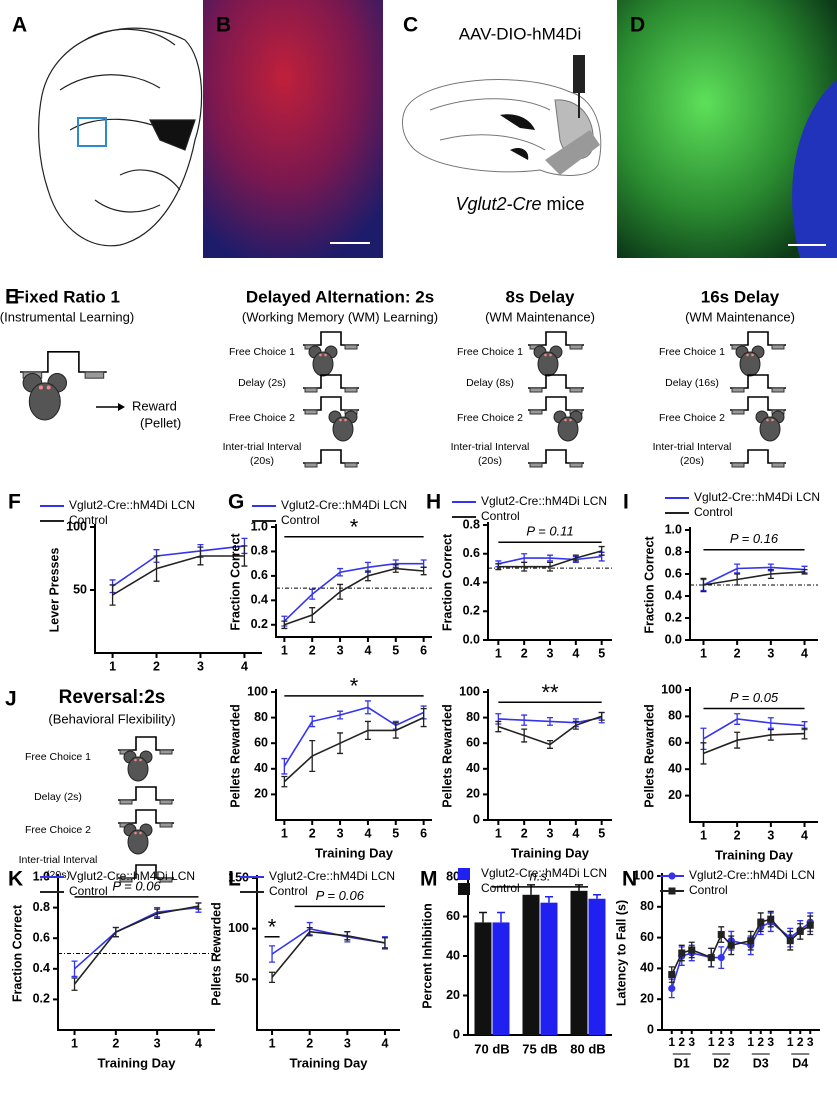  Describe the element at coordinates (67, 296) in the screenshot. I see `column-title: Fixed Ratio 1` at that location.